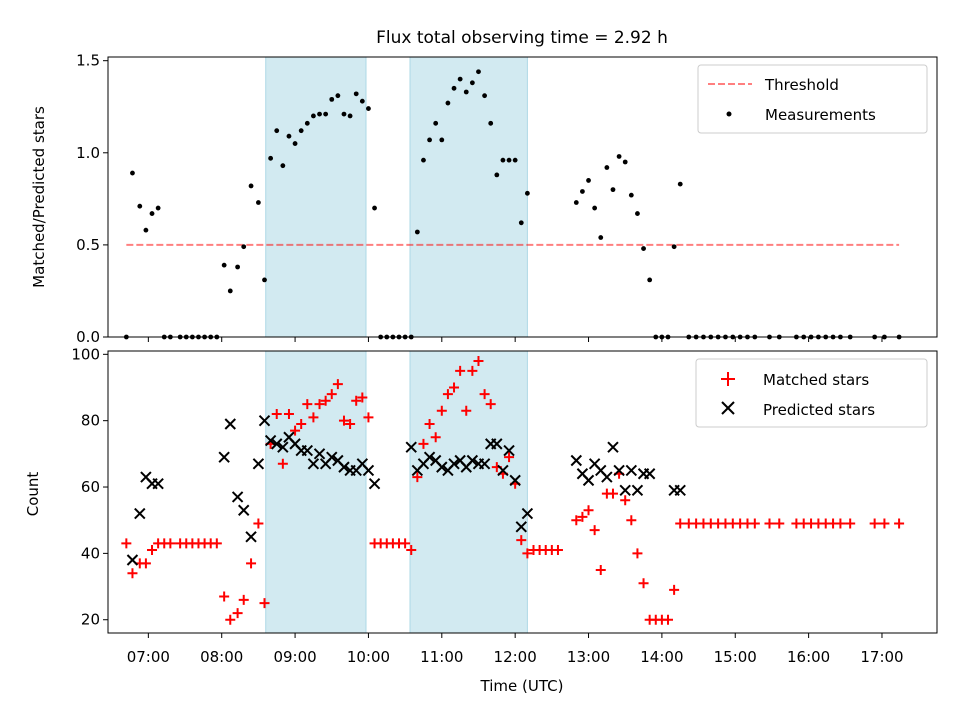  Describe the element at coordinates (88, 61) in the screenshot. I see `top-y-tick-label: 1.5` at that location.